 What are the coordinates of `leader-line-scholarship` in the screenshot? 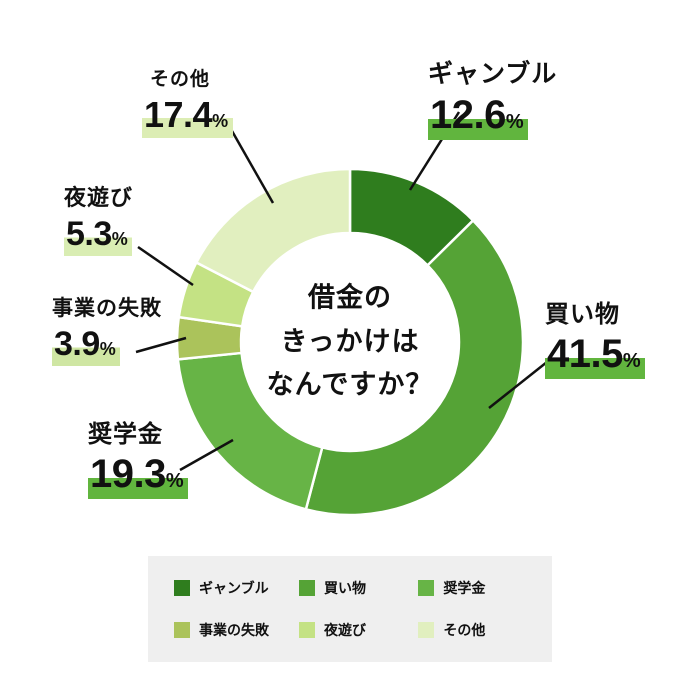 It's located at (206, 455).